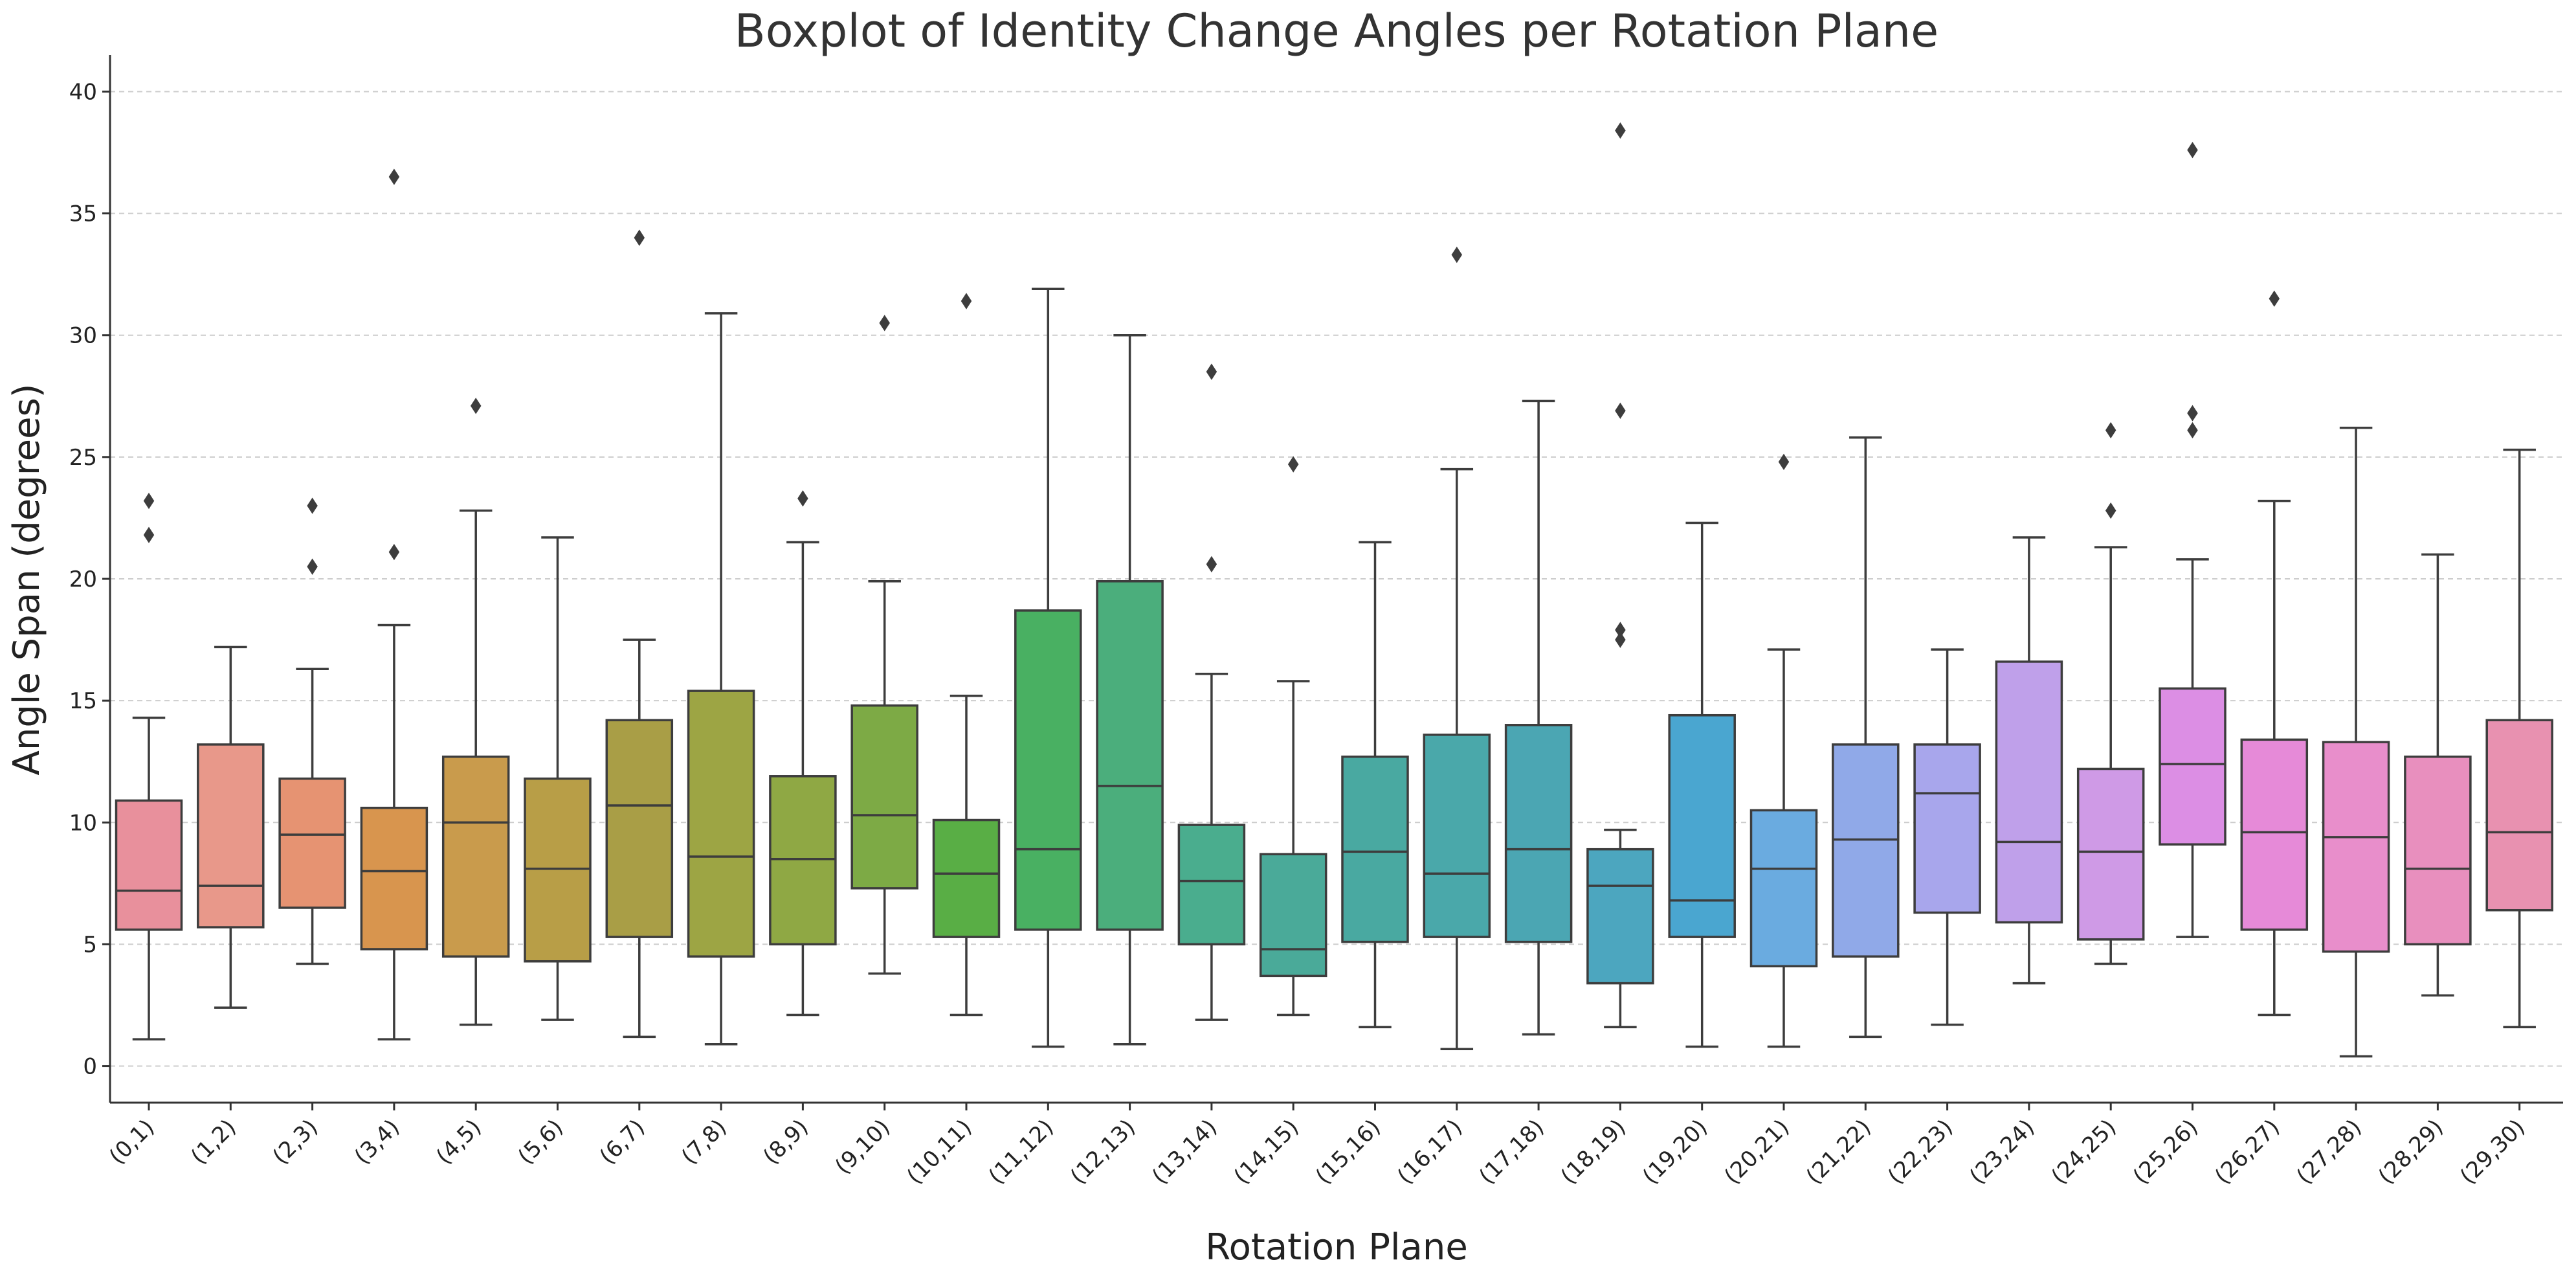 The image size is (2576, 1282). What do you see at coordinates (458, 1141) in the screenshot?
I see `x-tick-label-4: (4,5)` at bounding box center [458, 1141].